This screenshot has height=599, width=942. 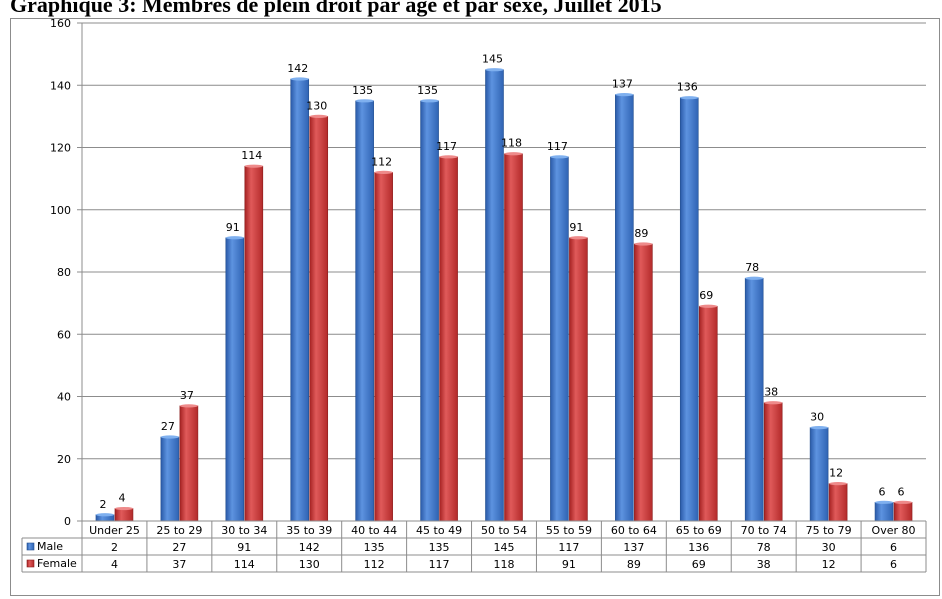 I want to click on legend-label-female: Female, so click(x=57, y=563).